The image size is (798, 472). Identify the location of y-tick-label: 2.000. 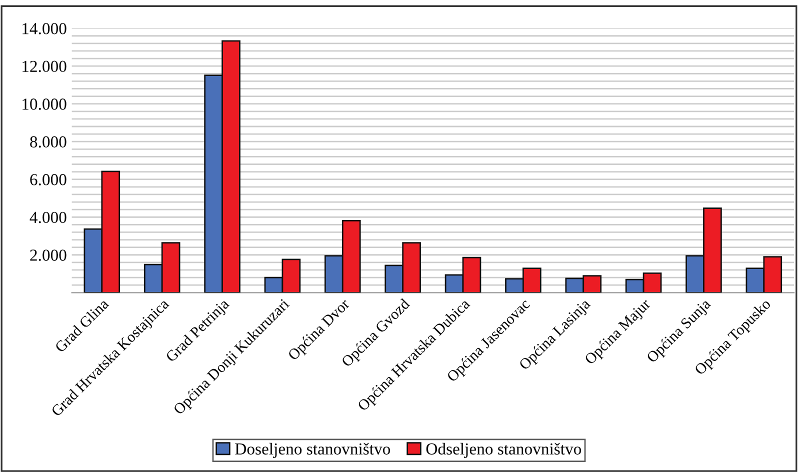
(48, 255).